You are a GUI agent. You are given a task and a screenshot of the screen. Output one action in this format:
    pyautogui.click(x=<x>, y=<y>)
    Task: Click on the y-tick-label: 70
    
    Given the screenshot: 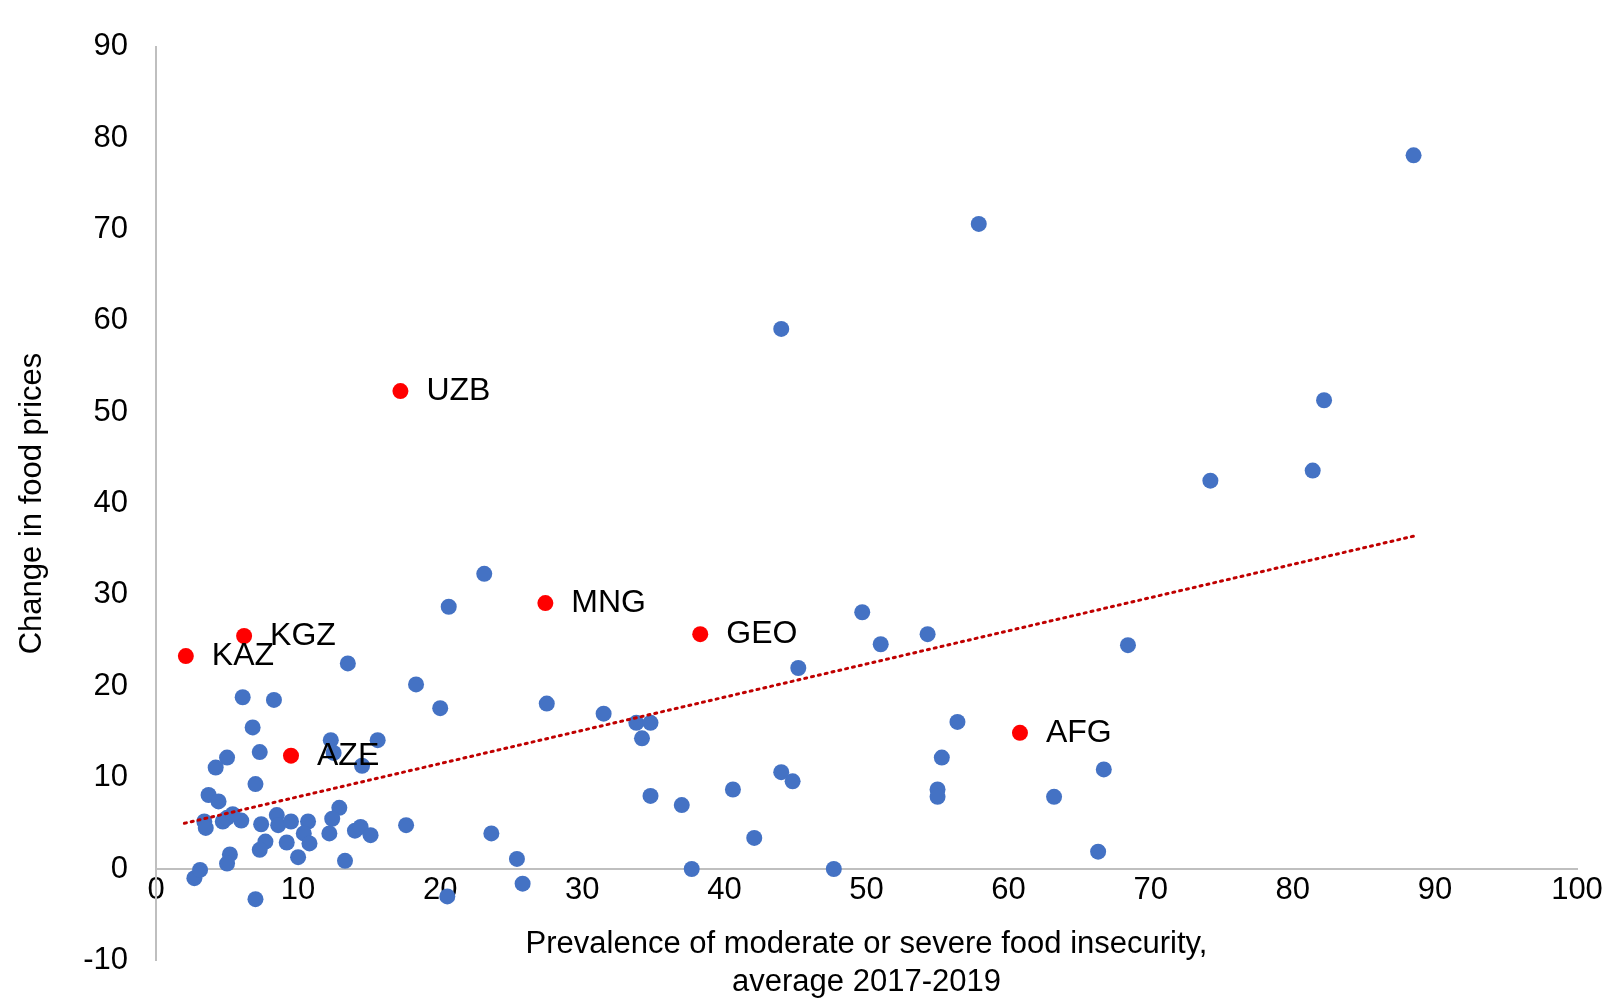 What is the action you would take?
    pyautogui.click(x=110, y=227)
    